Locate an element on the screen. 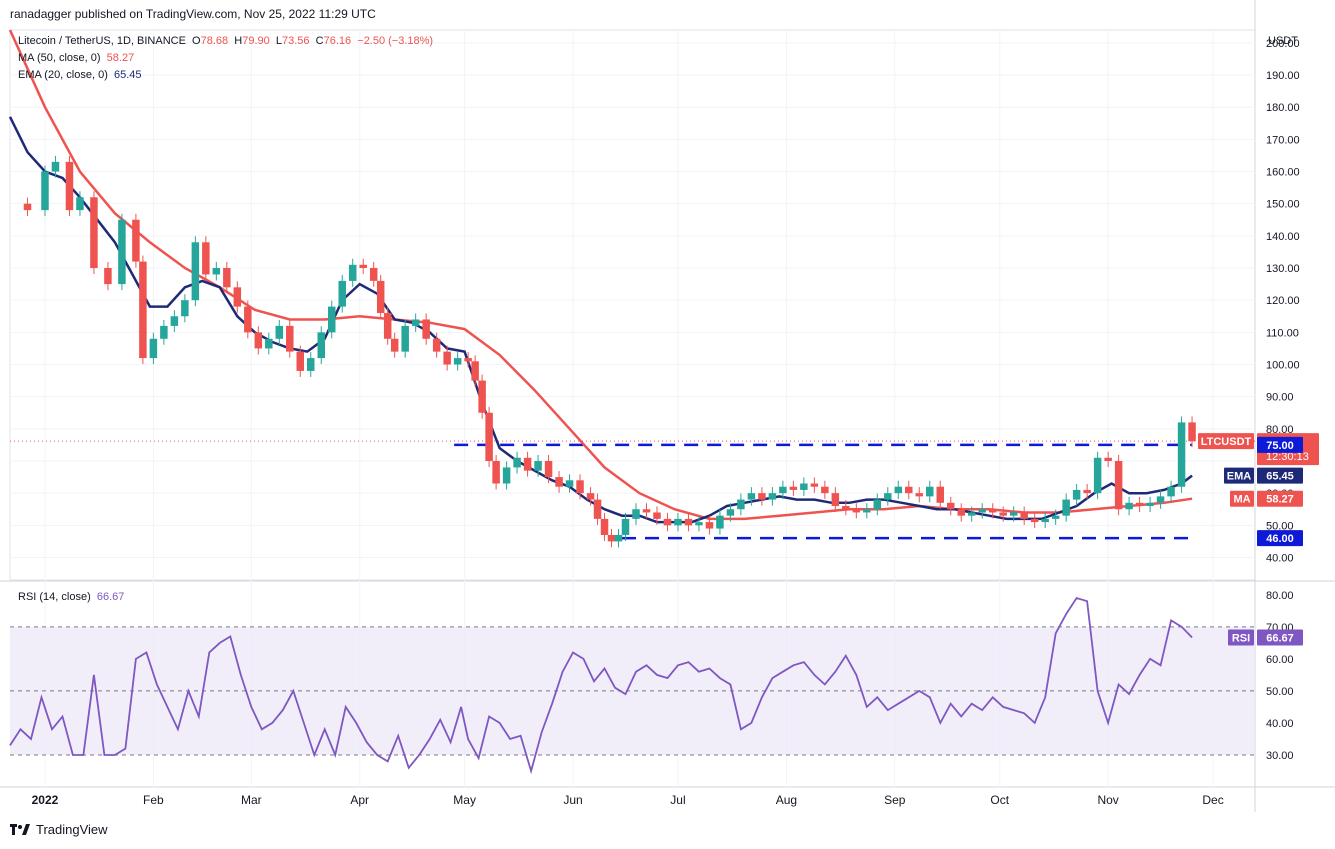 This screenshot has width=1335, height=849. price-tick-label: 200.00 is located at coordinates (1283, 44).